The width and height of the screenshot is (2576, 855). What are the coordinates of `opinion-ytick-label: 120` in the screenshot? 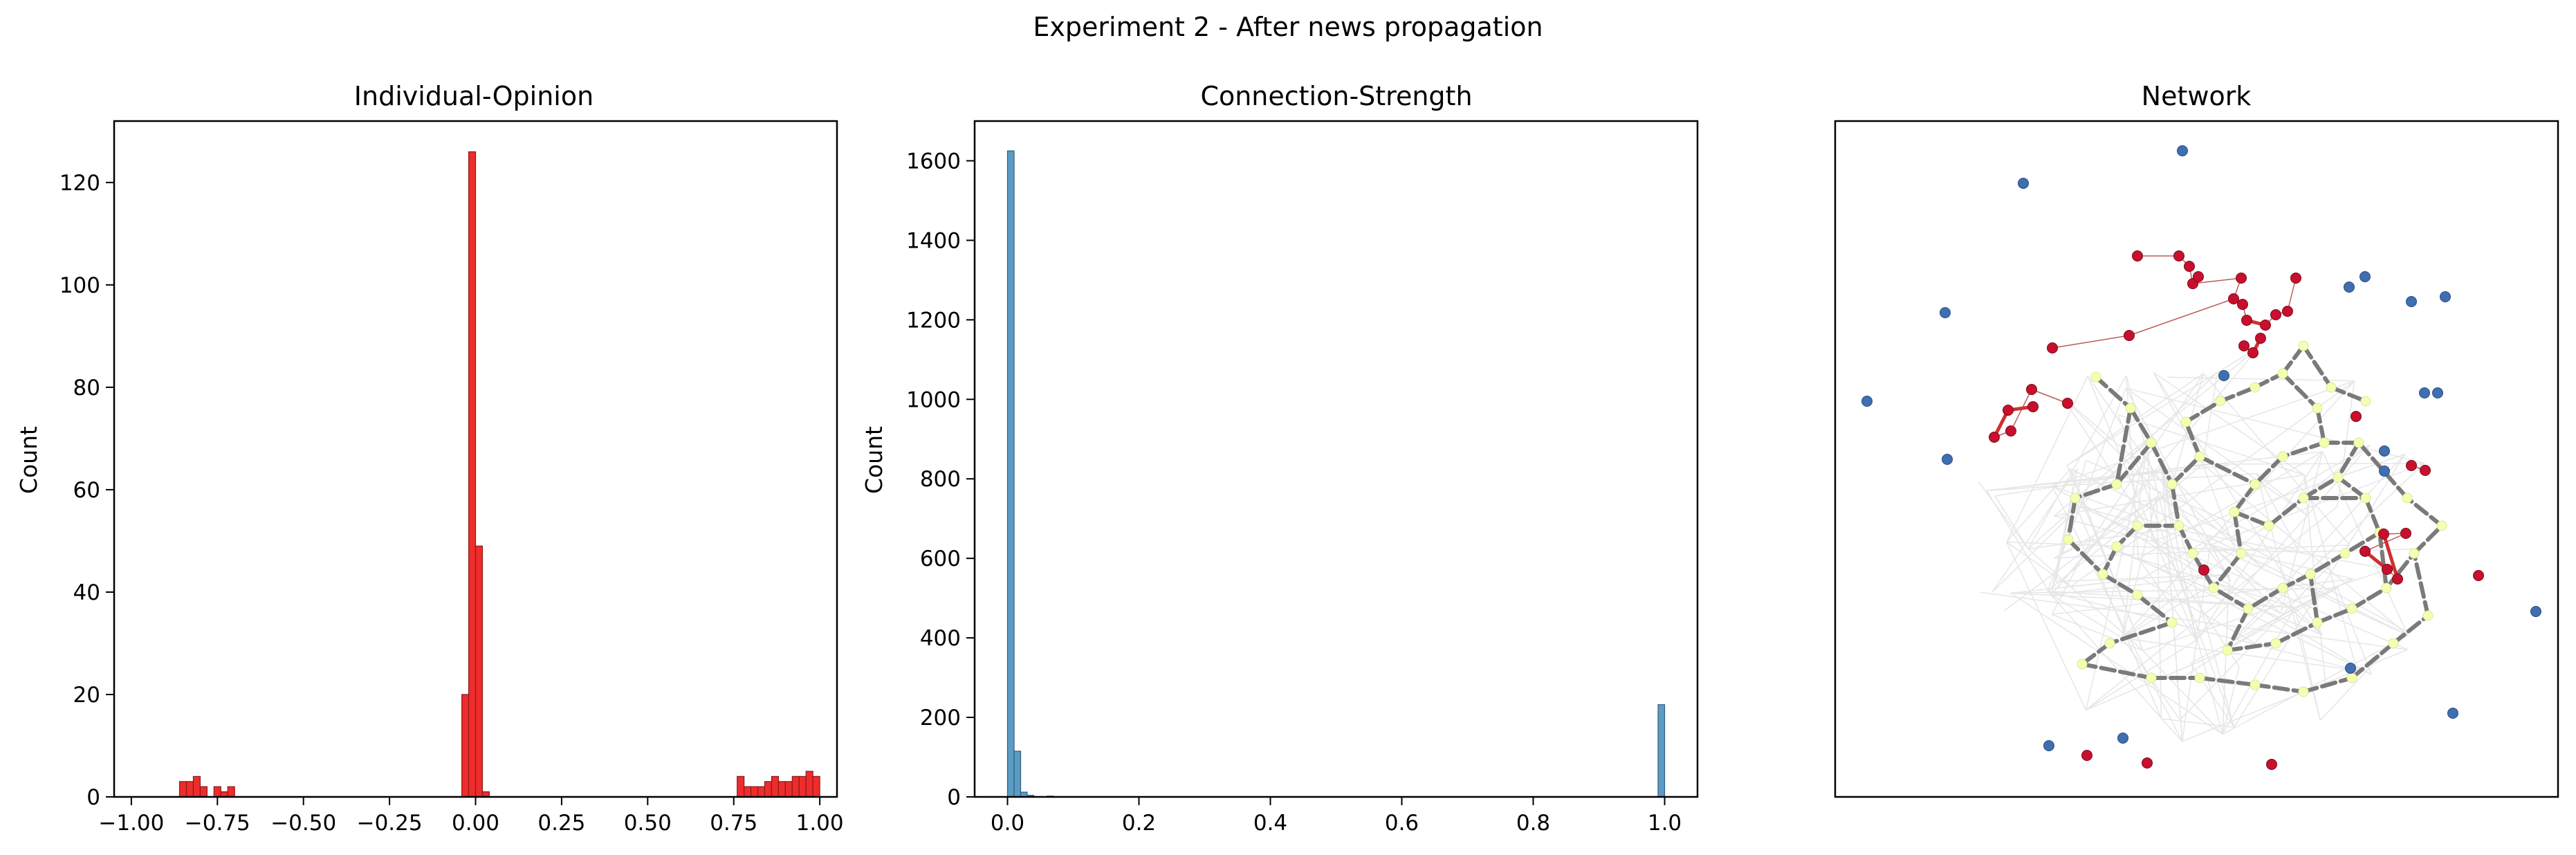 It's located at (79, 183).